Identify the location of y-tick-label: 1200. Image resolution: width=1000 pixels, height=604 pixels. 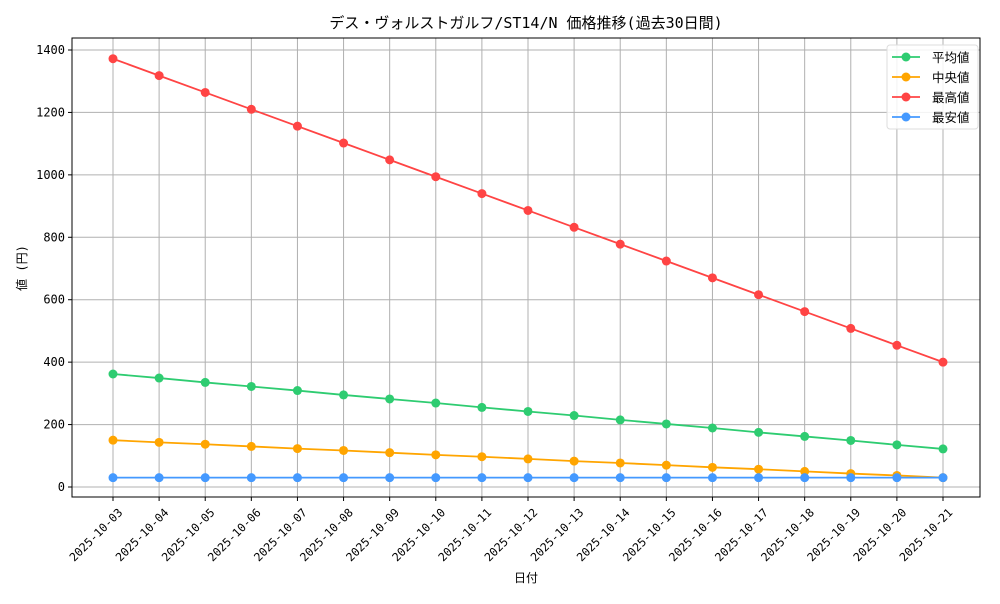
(50, 112).